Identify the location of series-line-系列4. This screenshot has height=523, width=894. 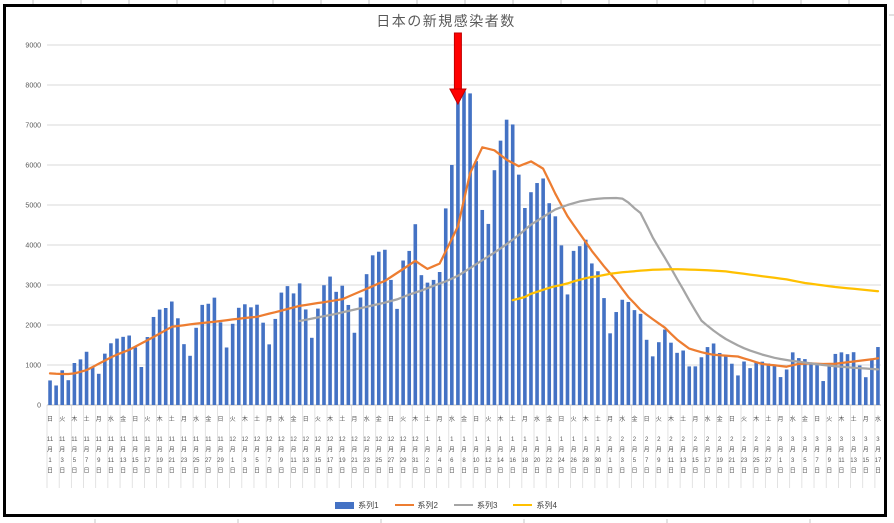
(695, 285).